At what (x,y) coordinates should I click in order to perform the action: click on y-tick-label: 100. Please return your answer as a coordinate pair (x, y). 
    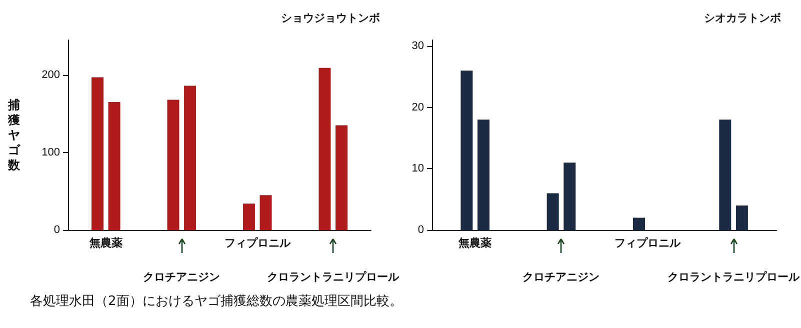
    Looking at the image, I should click on (51, 152).